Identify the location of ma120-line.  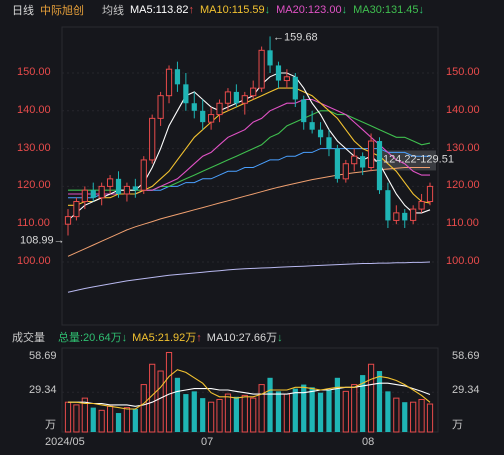
(248, 212).